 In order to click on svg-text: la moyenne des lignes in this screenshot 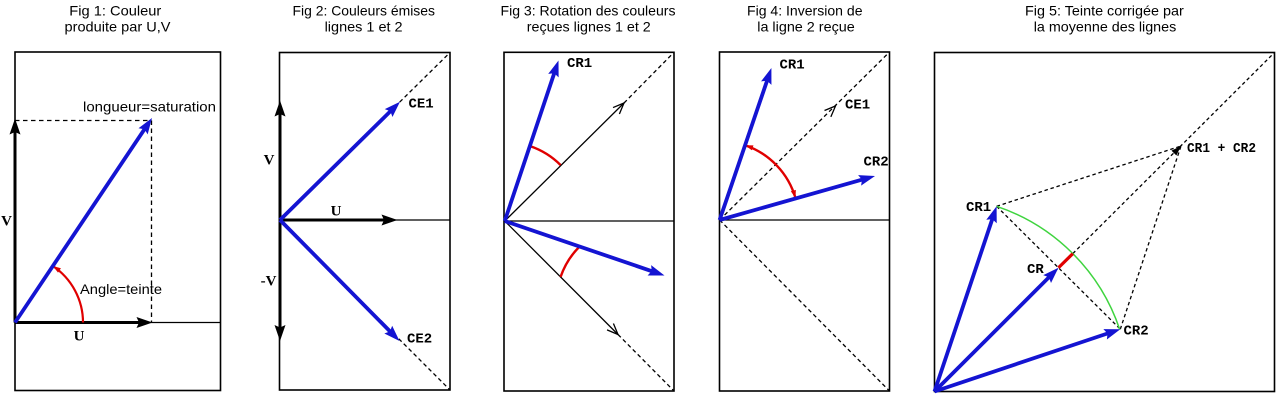, I will do `click(1105, 27)`.